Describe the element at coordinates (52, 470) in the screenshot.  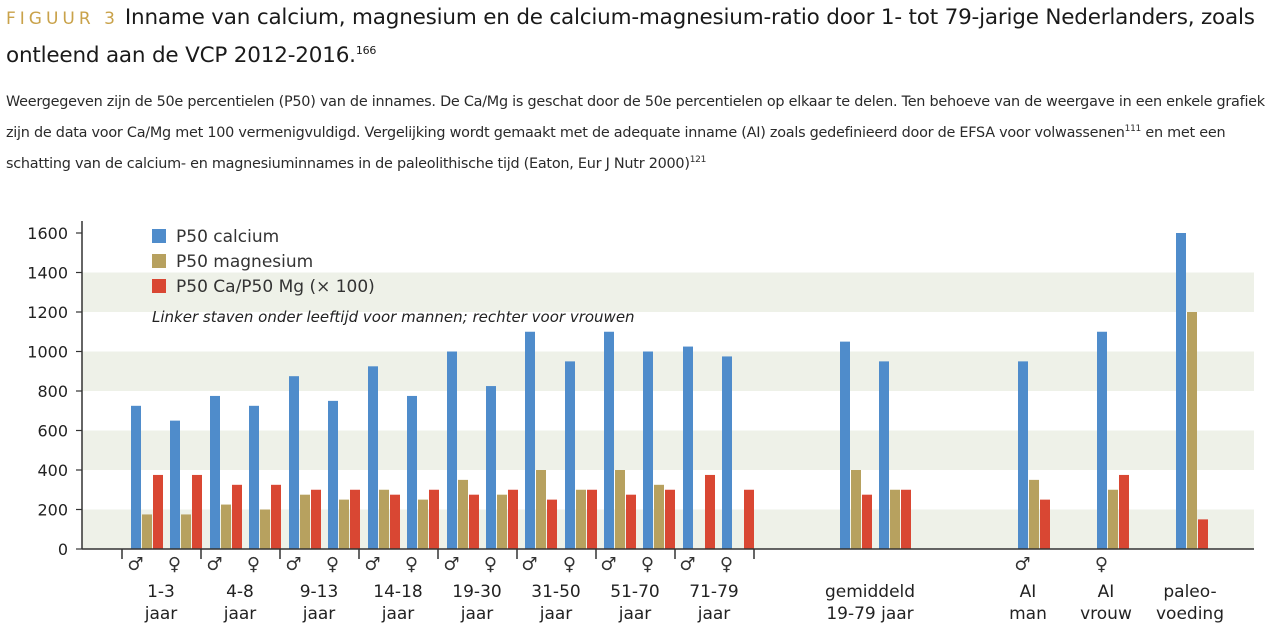
I see `y-tick-label: 400` at that location.